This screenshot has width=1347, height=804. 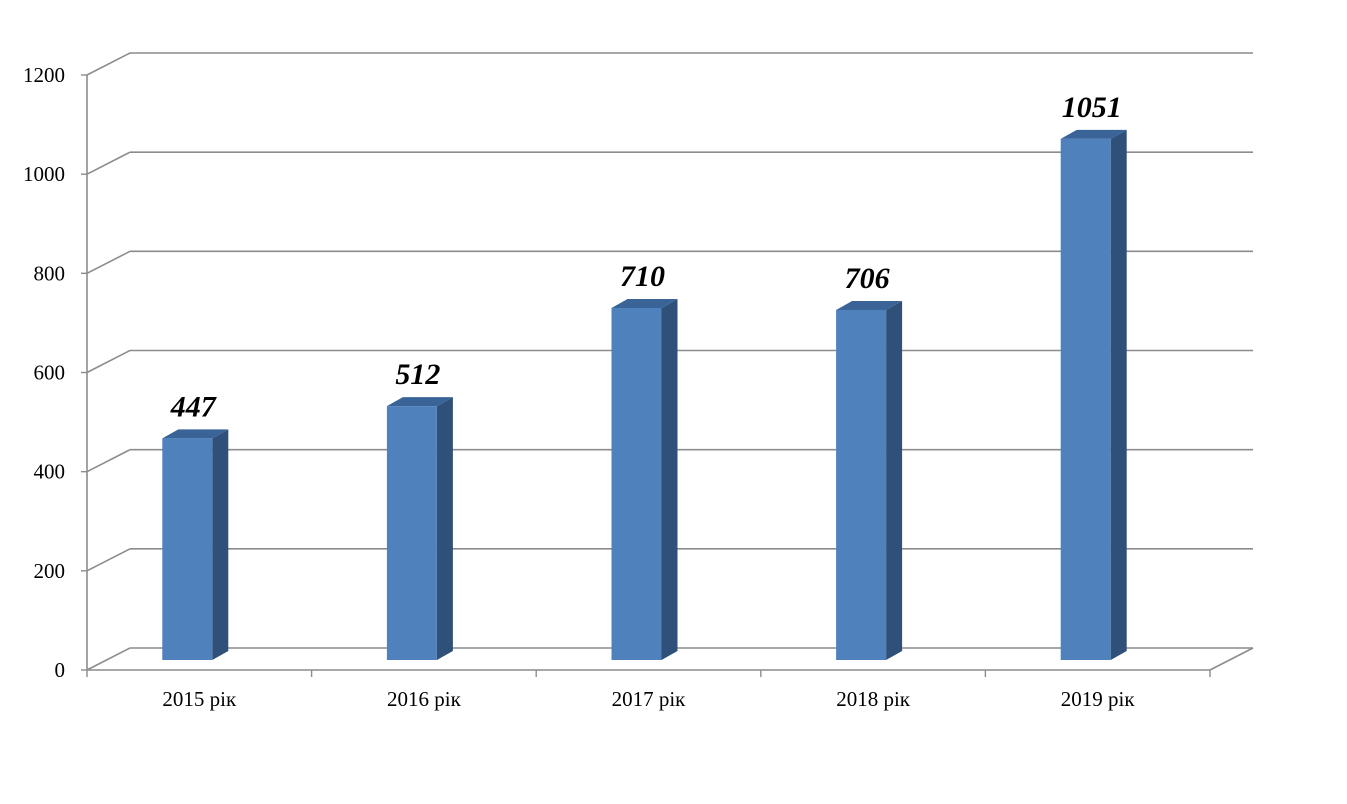 What do you see at coordinates (417, 374) in the screenshot?
I see `data-label: 512` at bounding box center [417, 374].